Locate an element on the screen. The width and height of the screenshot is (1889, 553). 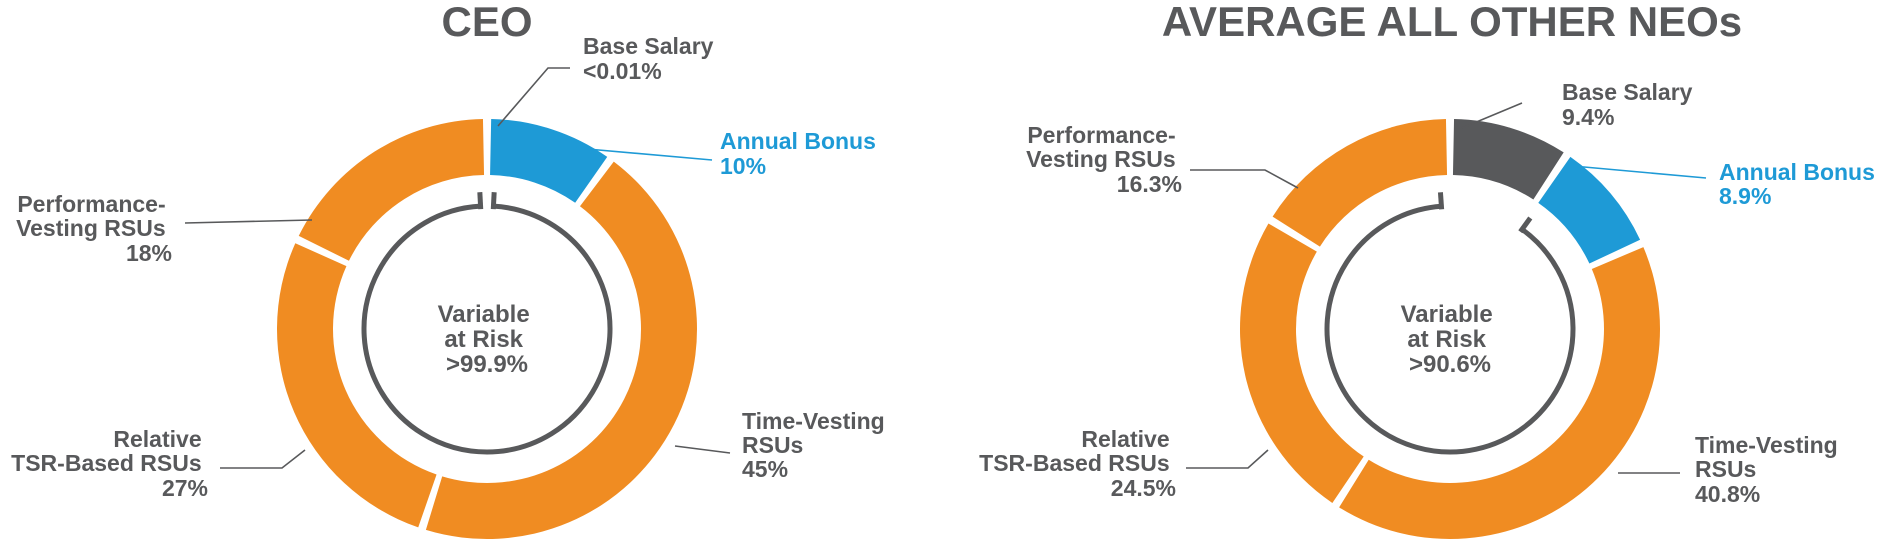
ceo-performance-vesting-percent: 18% is located at coordinates (149, 253).